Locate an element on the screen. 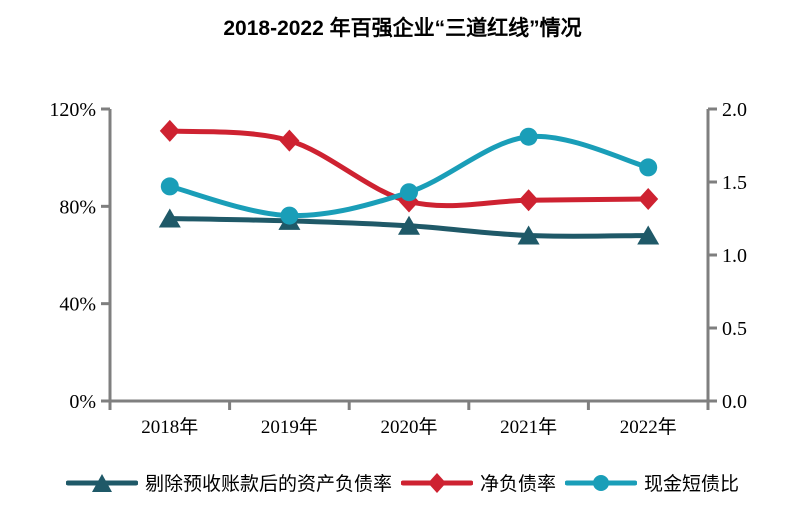  chart-legend: 剔除预收账款后的资产负债率 净负债率 现金短债比 is located at coordinates (402, 482).